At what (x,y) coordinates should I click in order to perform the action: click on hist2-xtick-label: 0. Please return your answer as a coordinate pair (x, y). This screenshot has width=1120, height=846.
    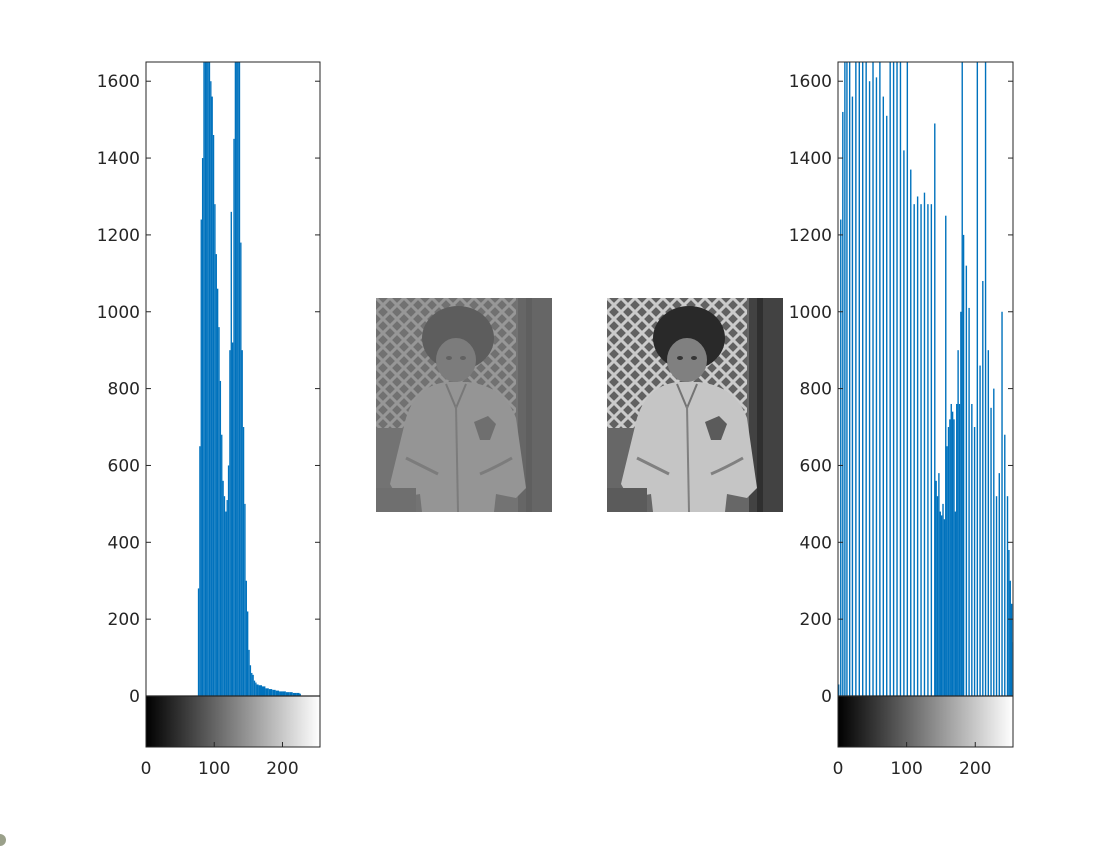
    Looking at the image, I should click on (838, 769).